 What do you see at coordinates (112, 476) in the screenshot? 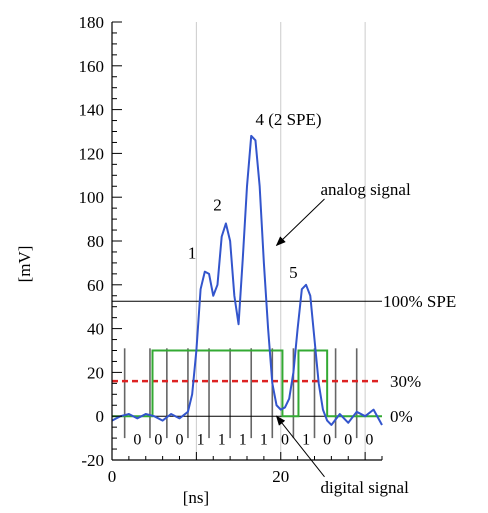
I see `x-tick-label: 0` at bounding box center [112, 476].